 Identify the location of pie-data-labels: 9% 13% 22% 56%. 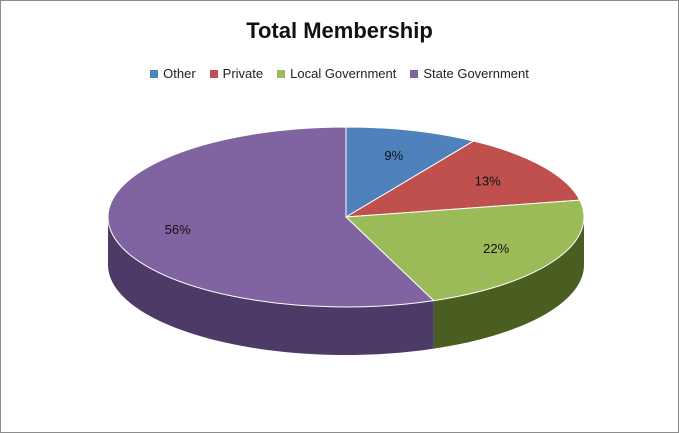
(337, 202).